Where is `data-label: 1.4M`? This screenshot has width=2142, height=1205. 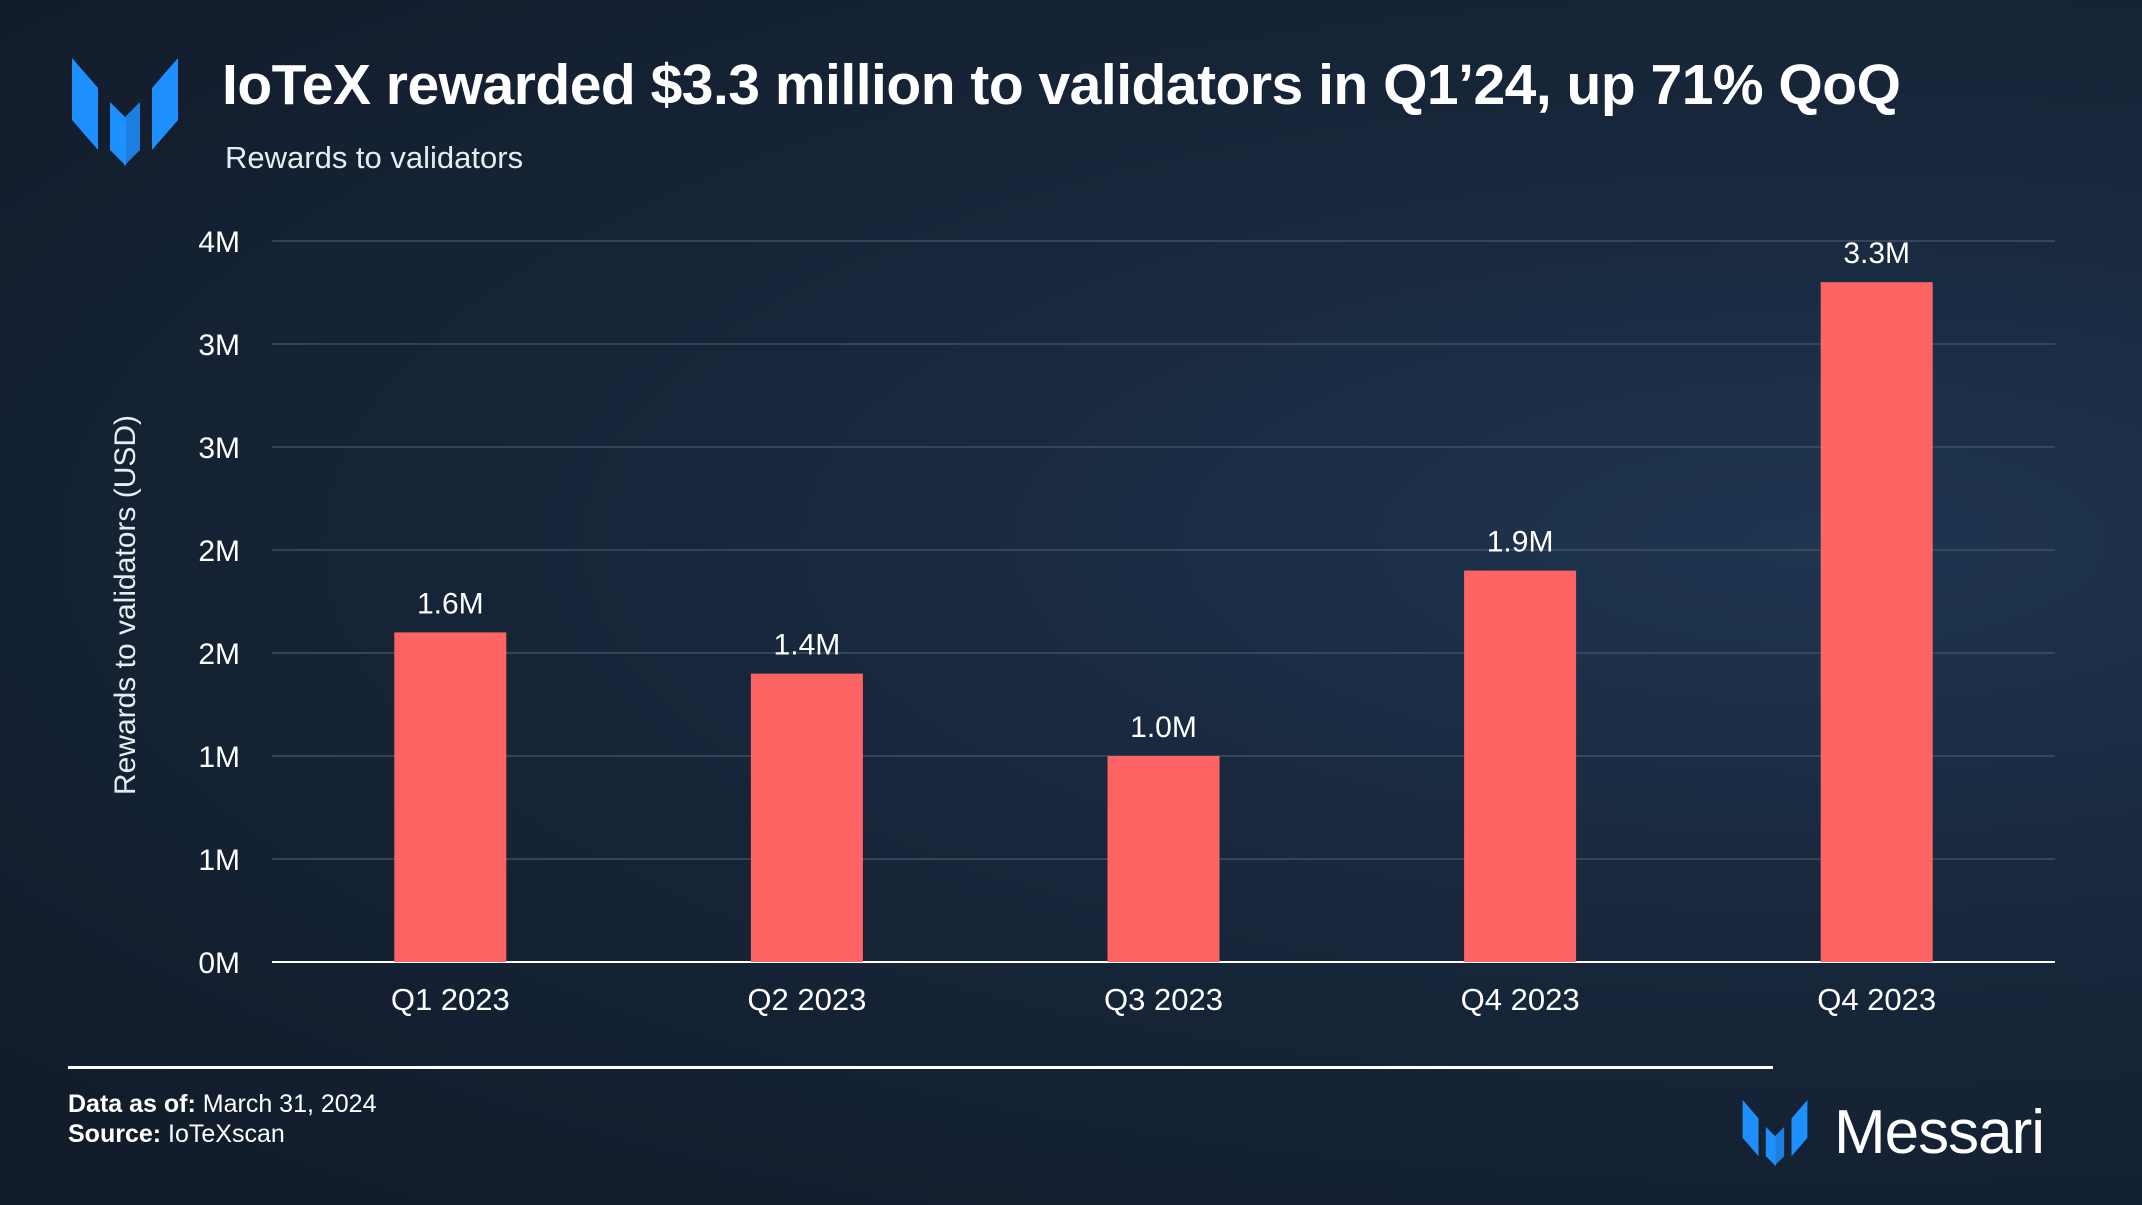
data-label: 1.4M is located at coordinates (807, 645).